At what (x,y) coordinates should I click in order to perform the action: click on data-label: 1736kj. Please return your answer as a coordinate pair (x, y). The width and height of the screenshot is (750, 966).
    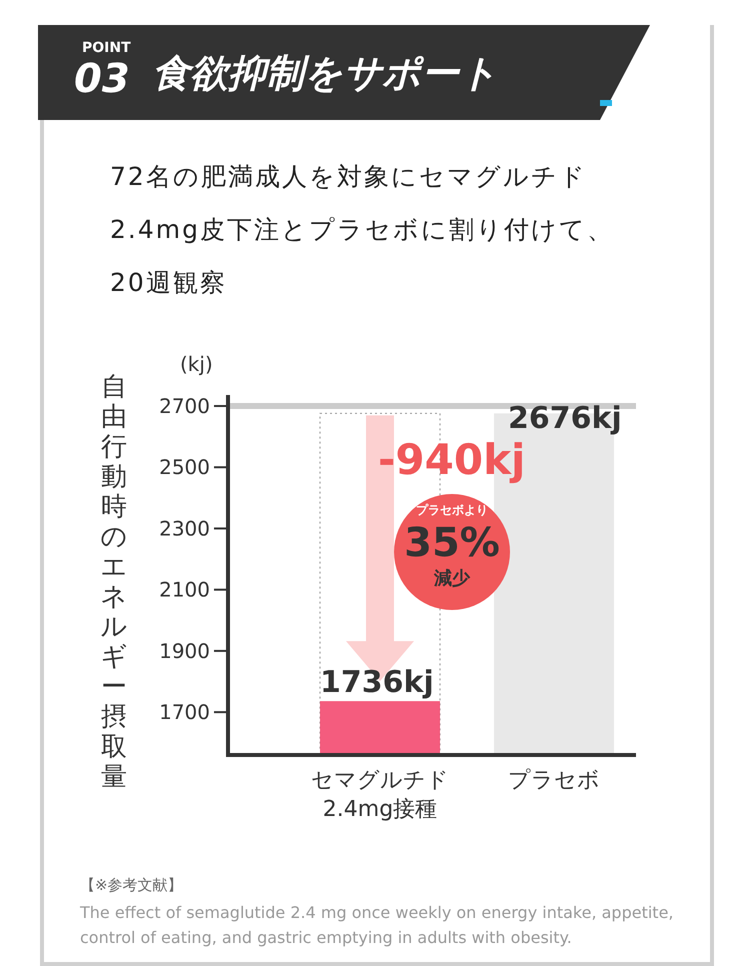
    Looking at the image, I should click on (377, 682).